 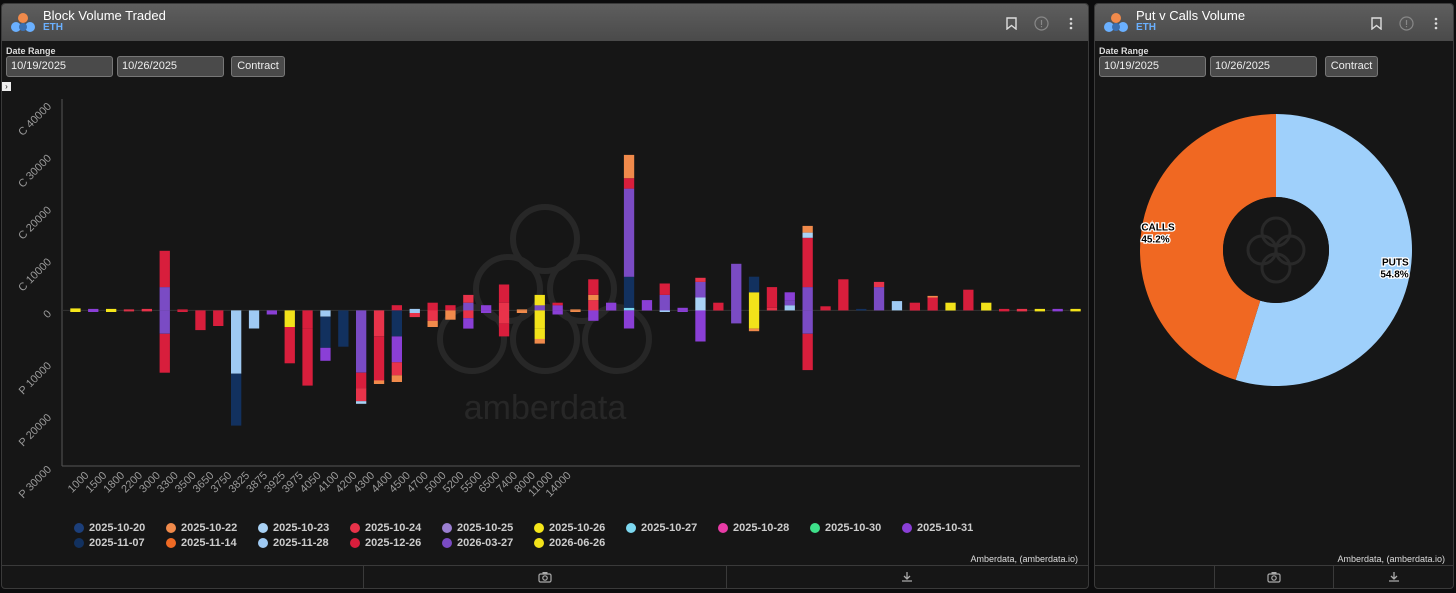 I want to click on legend-item: 2025-10-31, so click(x=937, y=528).